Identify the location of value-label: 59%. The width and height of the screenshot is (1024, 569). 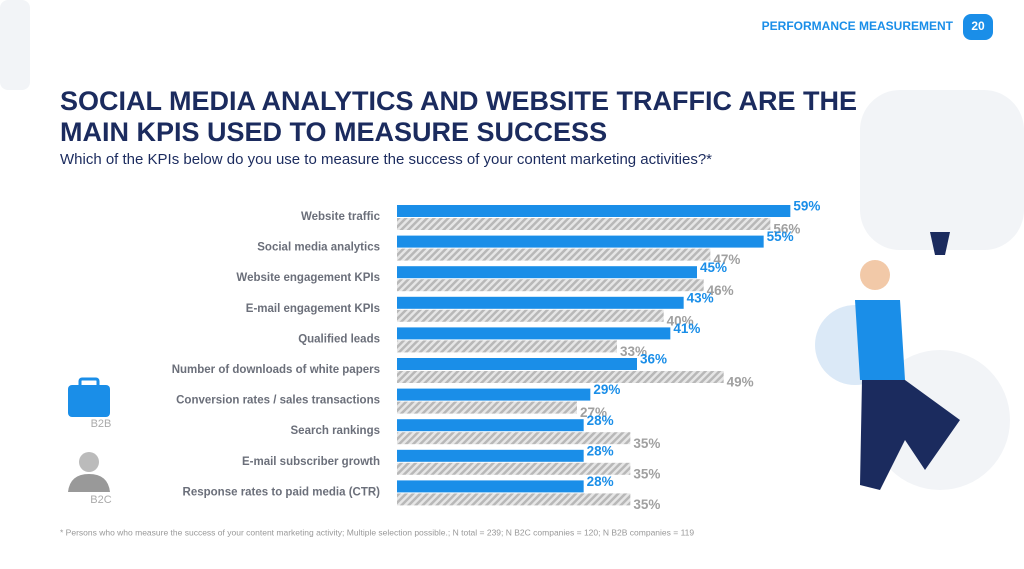
(806, 206).